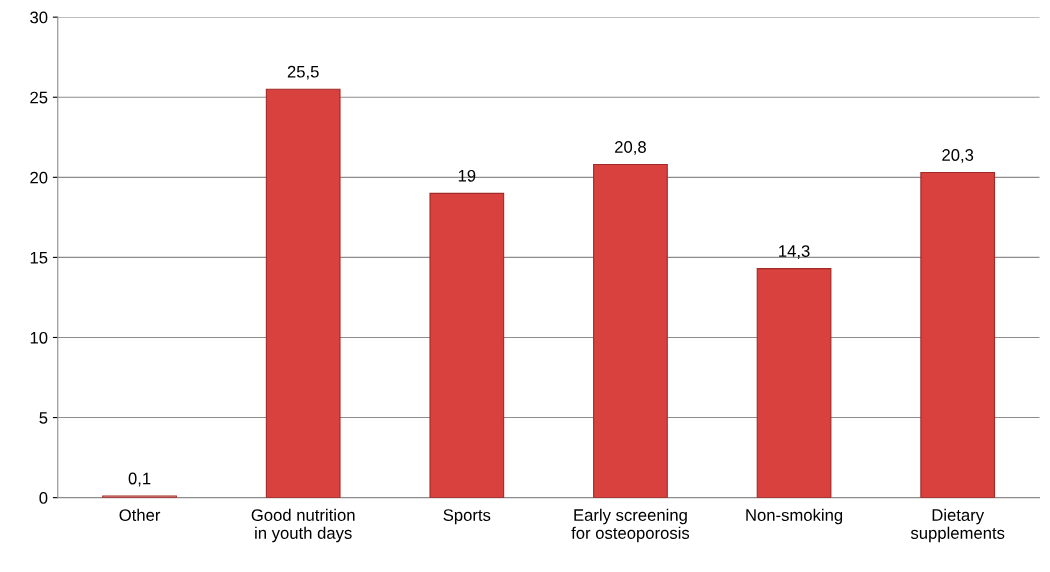  Describe the element at coordinates (467, 175) in the screenshot. I see `data-label: 19` at that location.